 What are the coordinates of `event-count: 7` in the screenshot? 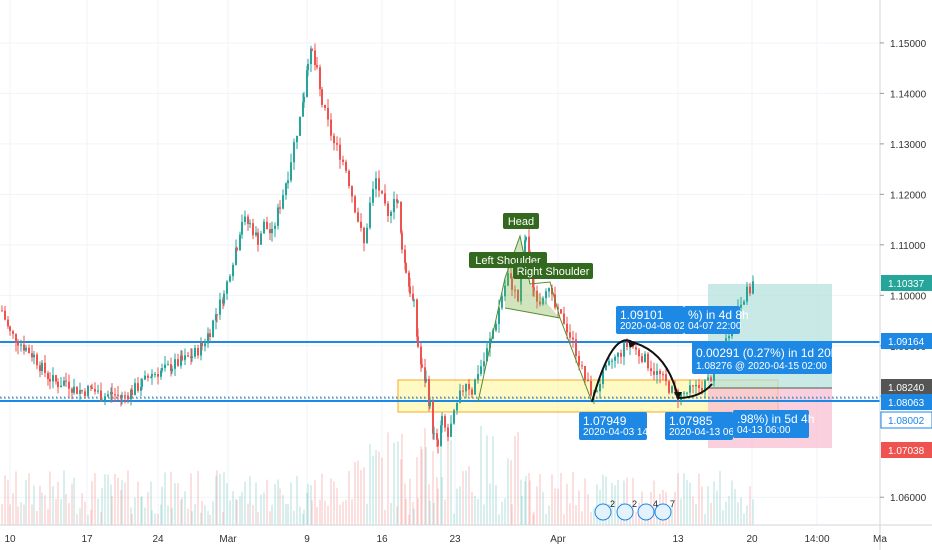 It's located at (672, 504).